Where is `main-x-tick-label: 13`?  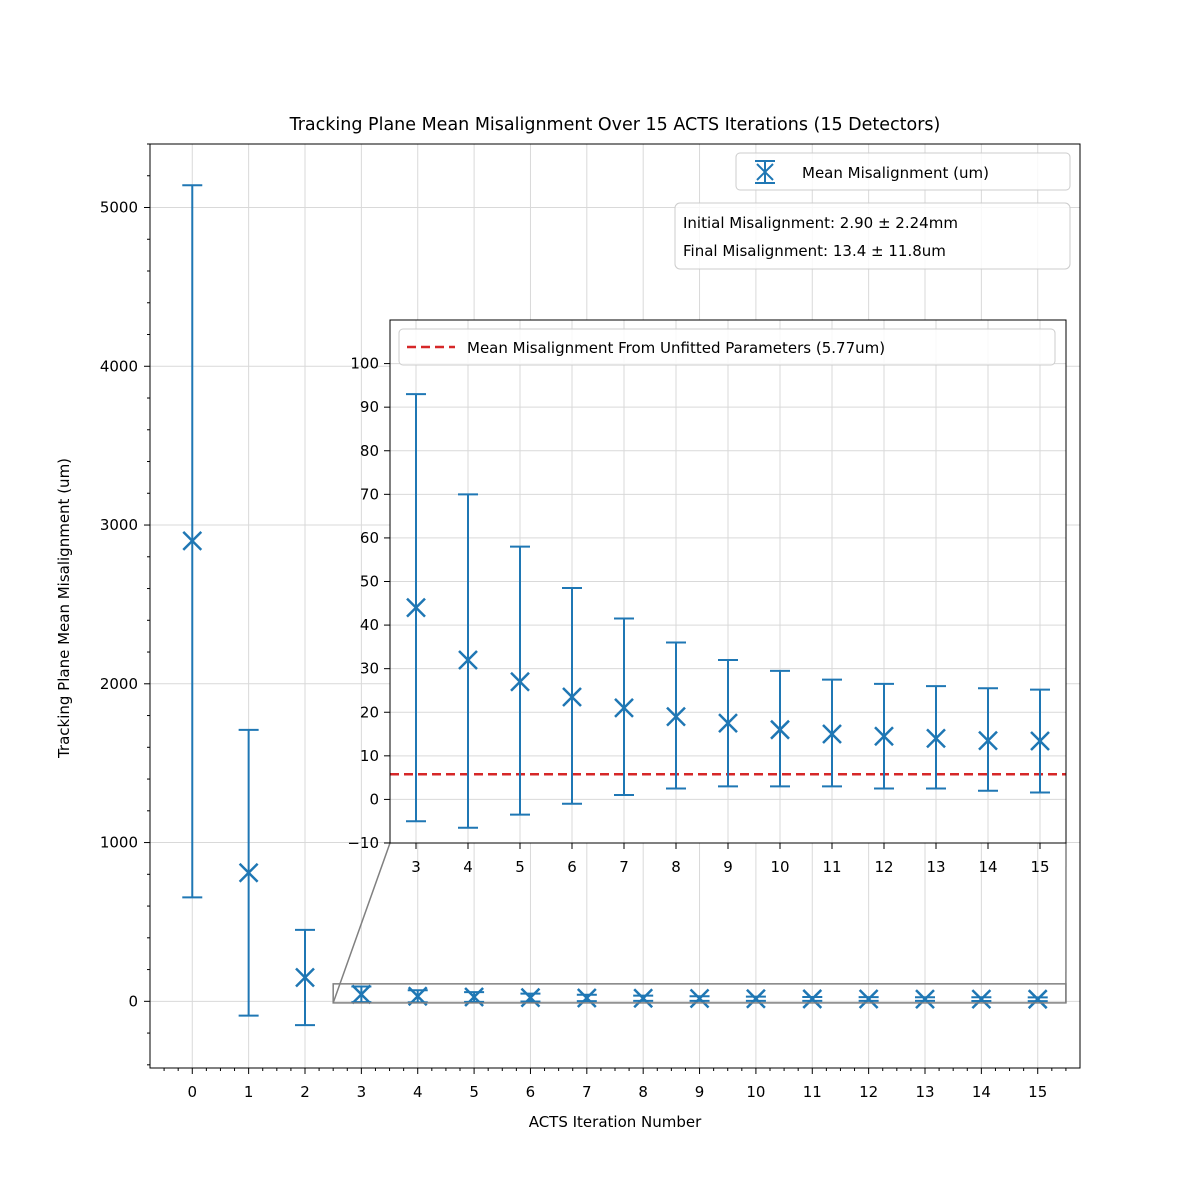 main-x-tick-label: 13 is located at coordinates (924, 1092).